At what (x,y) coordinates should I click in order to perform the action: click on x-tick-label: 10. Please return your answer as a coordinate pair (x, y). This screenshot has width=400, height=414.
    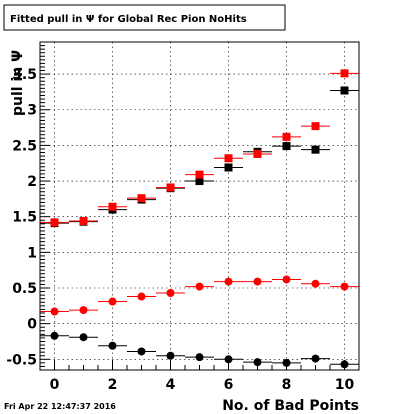
    Looking at the image, I should click on (345, 385).